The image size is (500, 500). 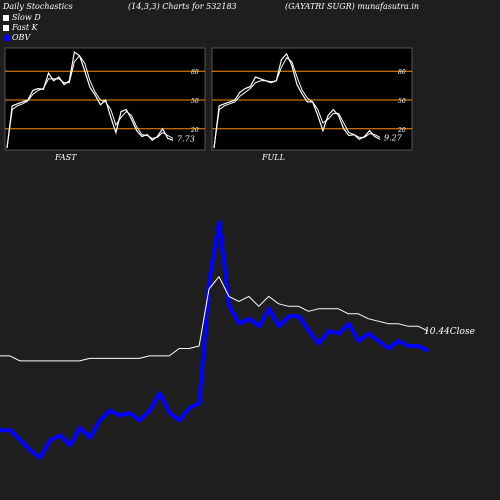 I want to click on fast-series-slow-d, so click(x=90, y=101).